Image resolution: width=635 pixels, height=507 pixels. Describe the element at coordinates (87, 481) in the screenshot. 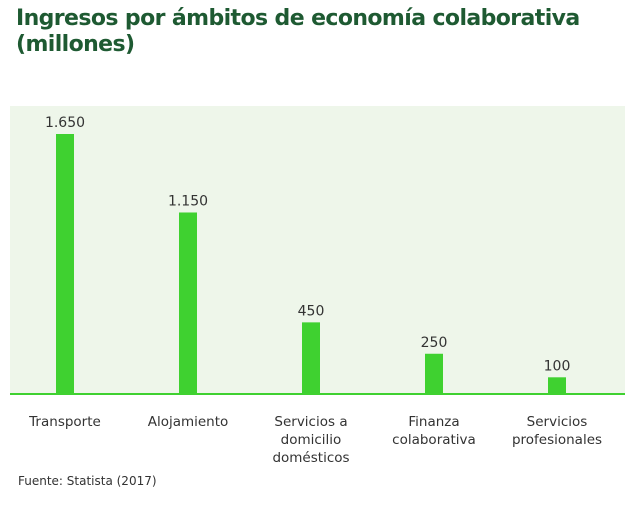

I see `source-note: Fuente: Statista (2017)` at that location.